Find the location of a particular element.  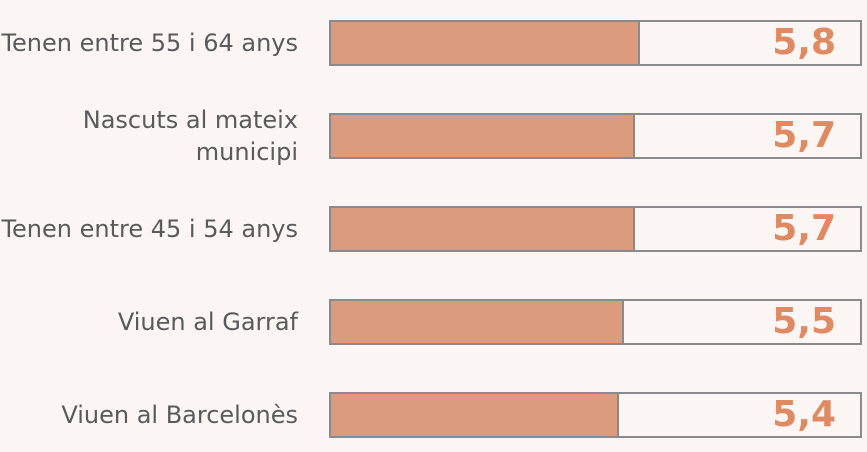

value-label: 5,5 is located at coordinates (804, 321).